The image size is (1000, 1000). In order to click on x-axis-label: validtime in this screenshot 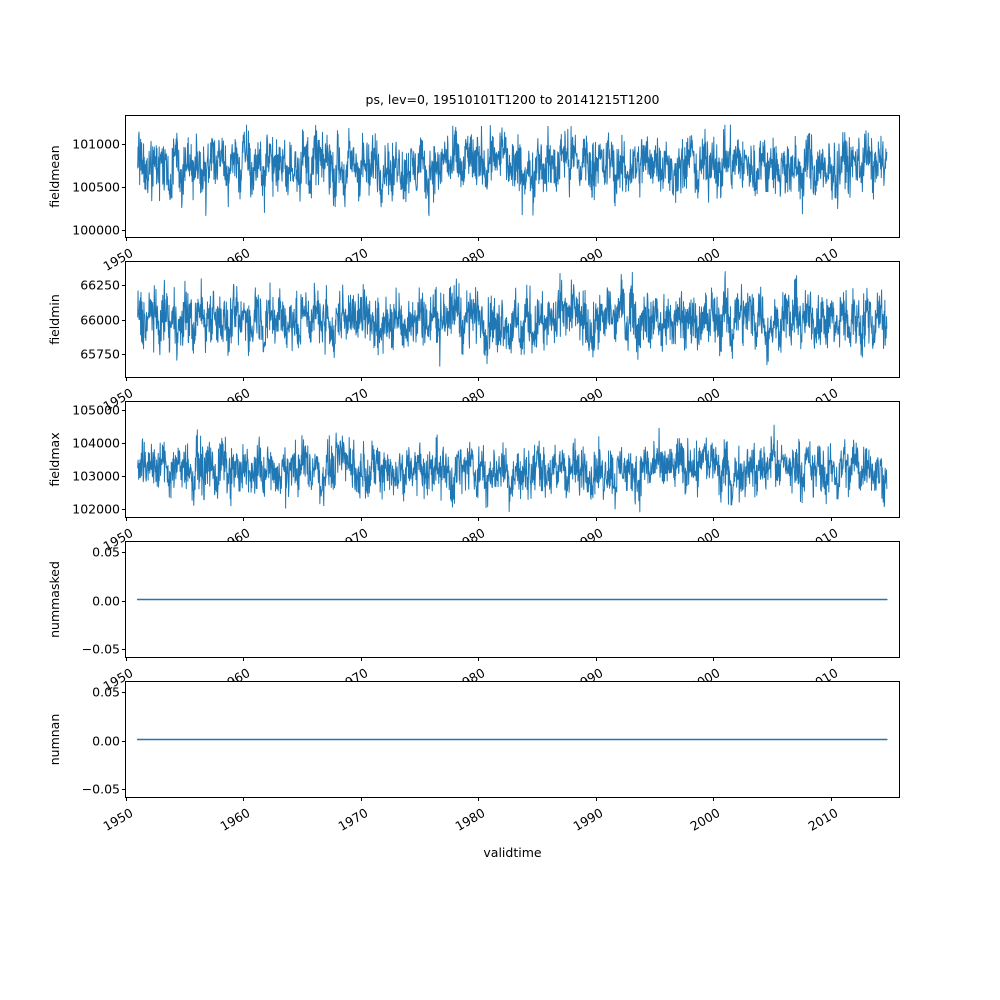, I will do `click(512, 852)`.